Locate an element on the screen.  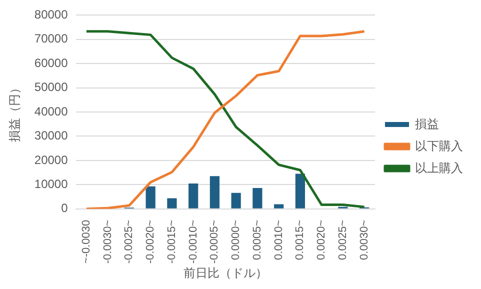
legend-label: 以上購入 is located at coordinates (439, 167).